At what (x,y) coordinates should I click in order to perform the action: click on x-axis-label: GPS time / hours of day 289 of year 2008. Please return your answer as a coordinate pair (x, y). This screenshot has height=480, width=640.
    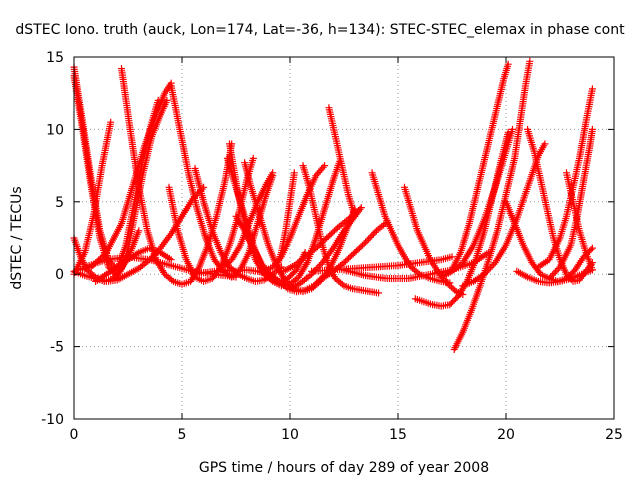
    Looking at the image, I should click on (344, 468).